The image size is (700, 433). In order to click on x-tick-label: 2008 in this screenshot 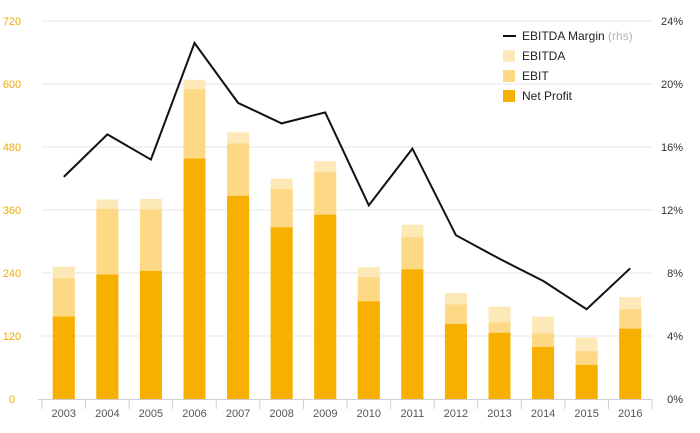, I will do `click(281, 414)`.